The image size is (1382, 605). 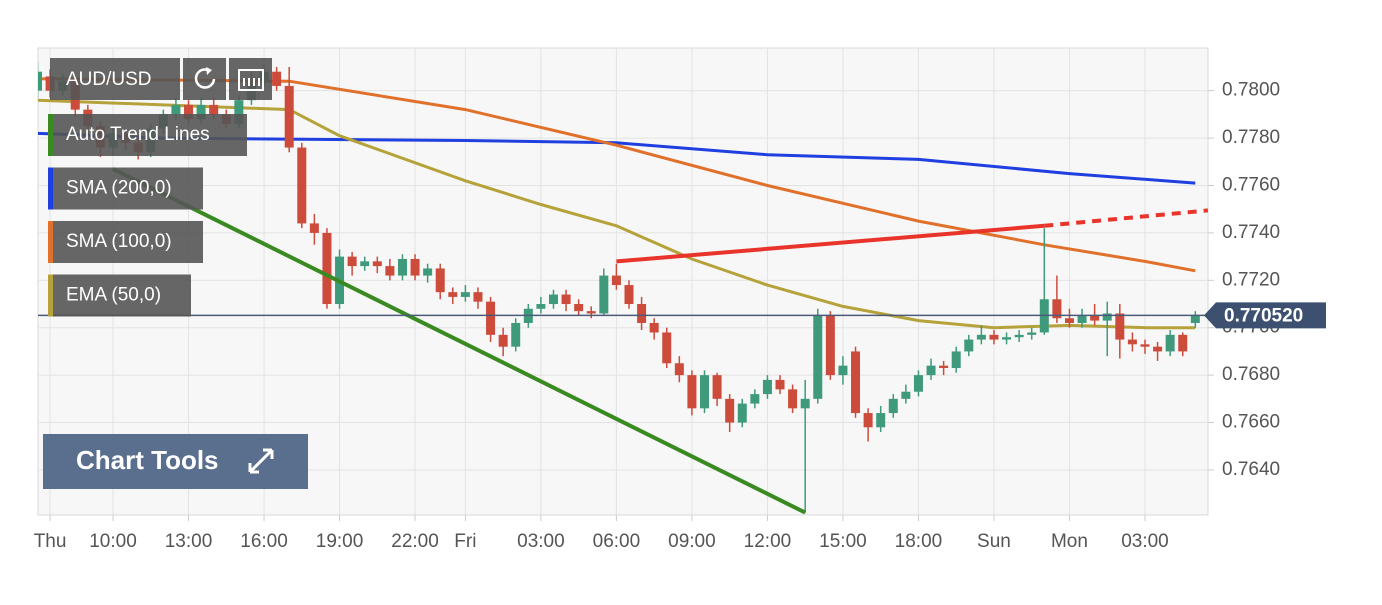 What do you see at coordinates (1251, 232) in the screenshot?
I see `y-tick-label: 0.7740` at bounding box center [1251, 232].